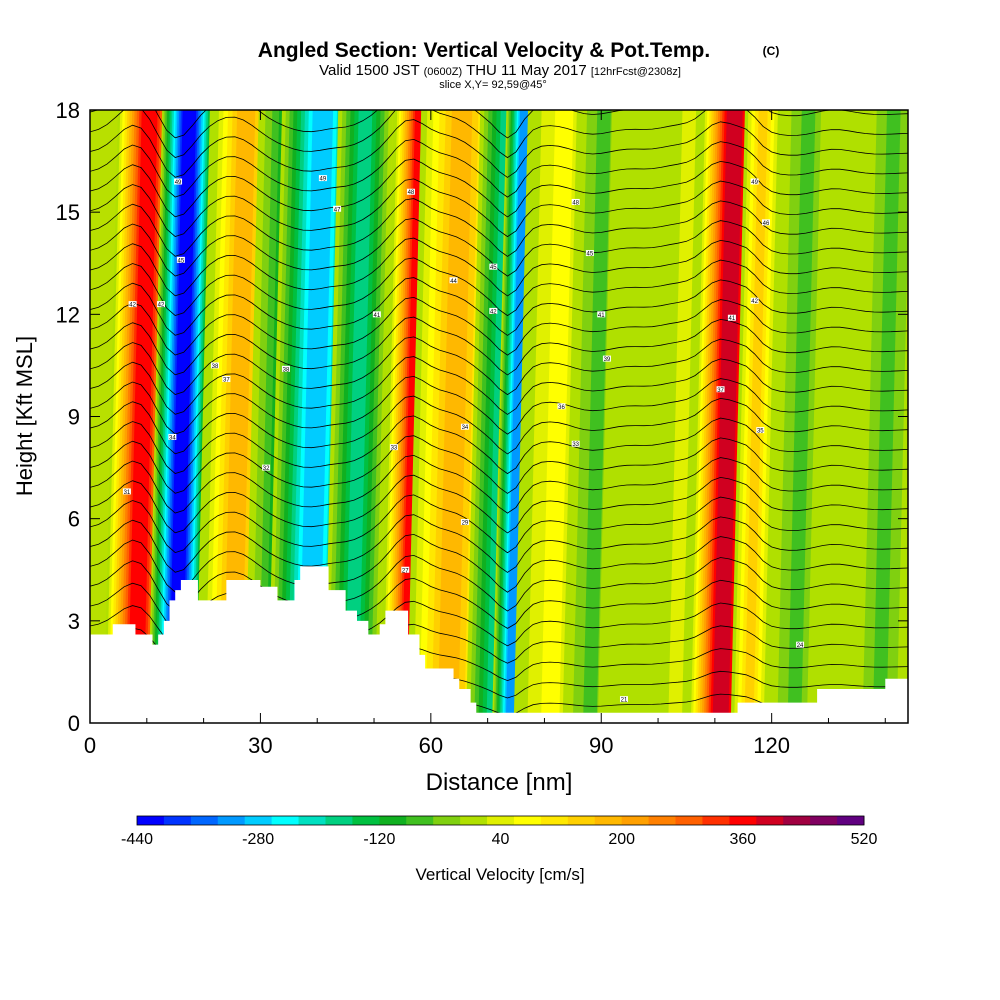 This screenshot has width=1000, height=1000. Describe the element at coordinates (765, 223) in the screenshot. I see `theta-label-32: 46` at that location.